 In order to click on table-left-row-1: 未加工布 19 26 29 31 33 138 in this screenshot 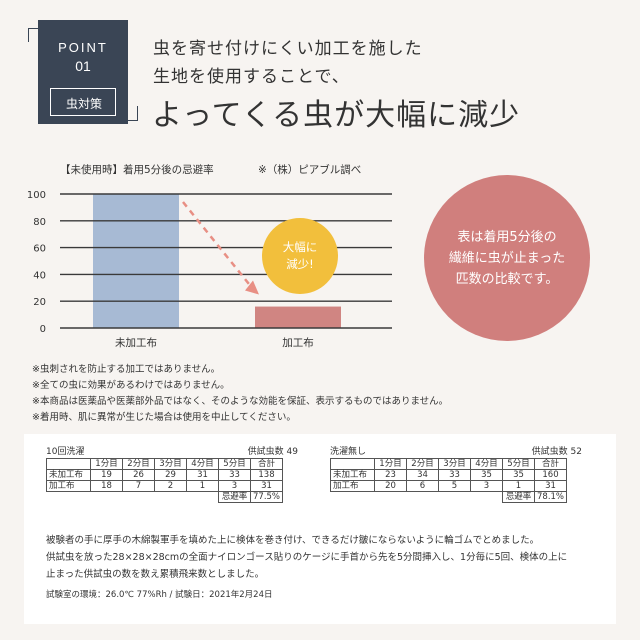, I will do `click(165, 475)`.